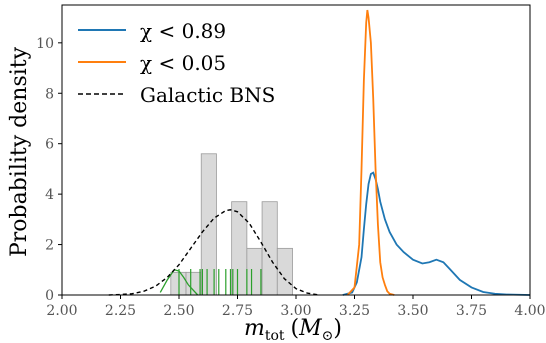 Image resolution: width=546 pixels, height=343 pixels. What do you see at coordinates (49, 246) in the screenshot?
I see `y-tick-label-1: 2` at bounding box center [49, 246].